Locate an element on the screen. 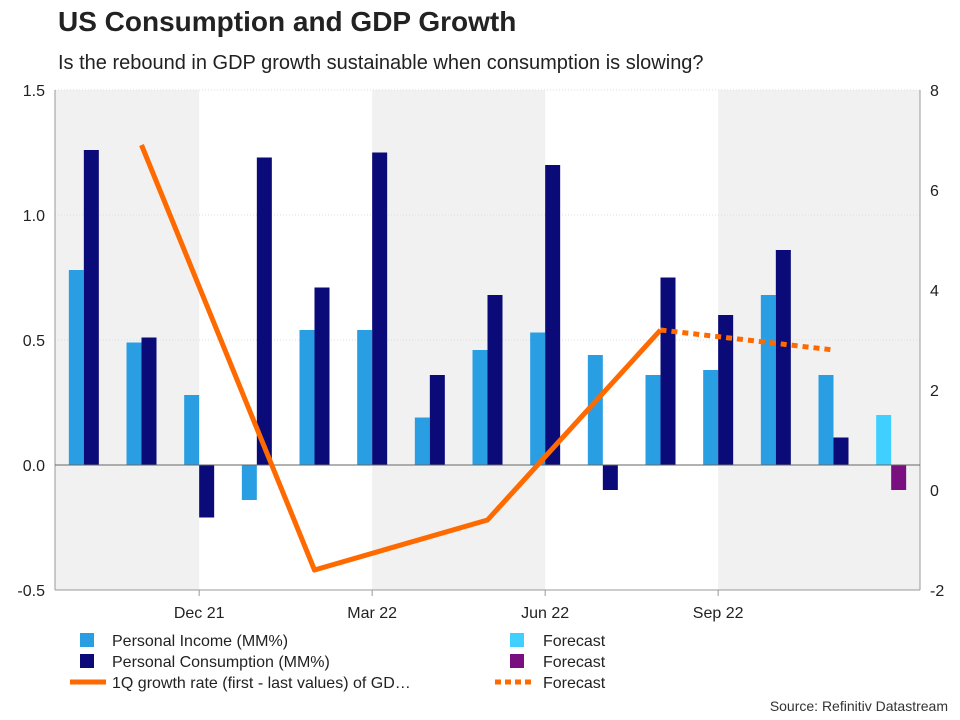  y-right-tick-label: 0 is located at coordinates (934, 491).